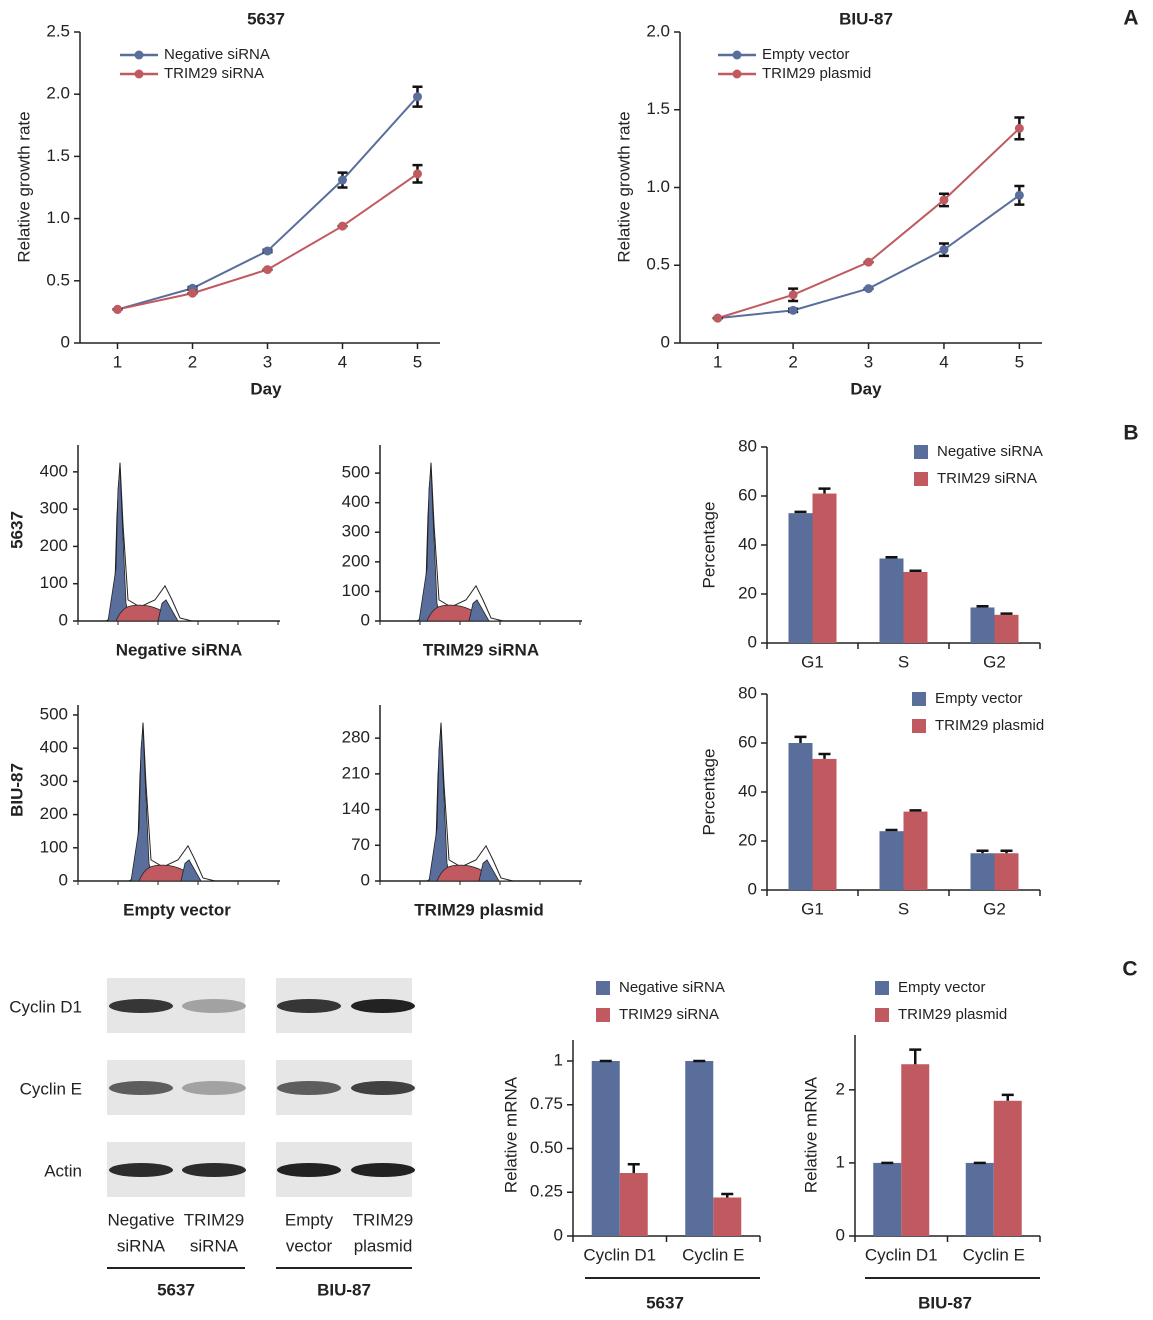 The width and height of the screenshot is (1153, 1320). What do you see at coordinates (510, 1134) in the screenshot?
I see `y-axis-label: Relative mRNA` at bounding box center [510, 1134].